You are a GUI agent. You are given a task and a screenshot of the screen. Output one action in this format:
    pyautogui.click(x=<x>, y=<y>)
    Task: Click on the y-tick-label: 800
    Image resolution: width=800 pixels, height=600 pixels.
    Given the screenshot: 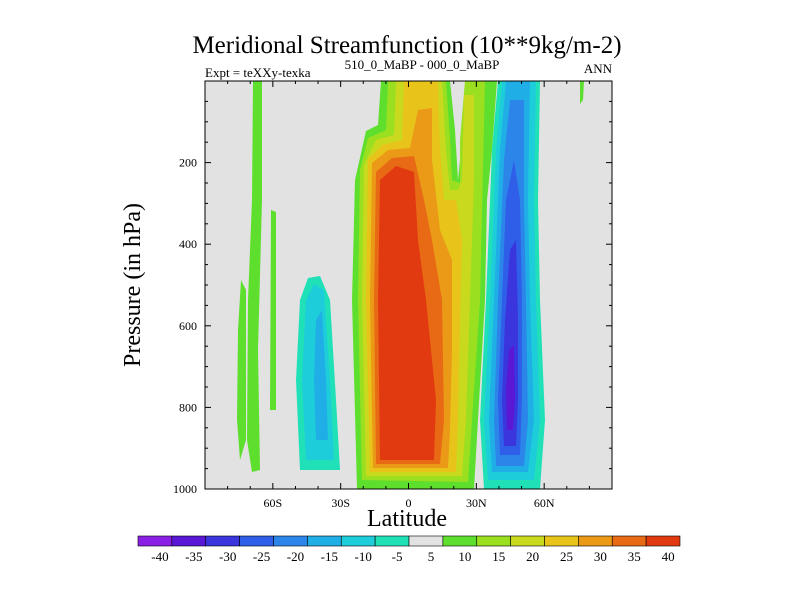 What is the action you would take?
    pyautogui.click(x=188, y=407)
    